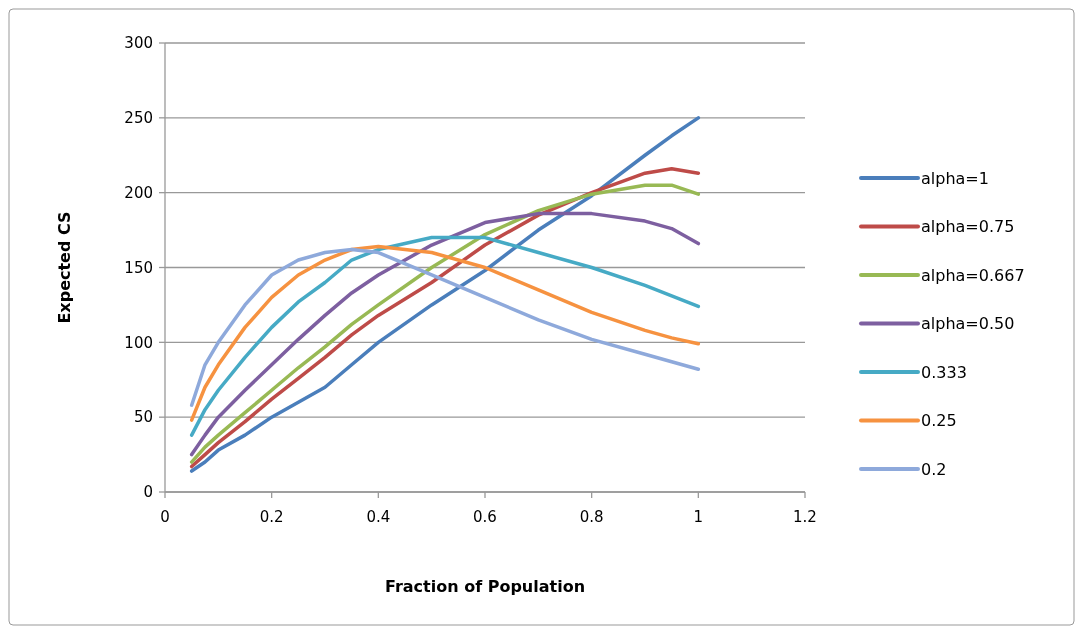 The width and height of the screenshot is (1075, 626). Describe the element at coordinates (934, 469) in the screenshot. I see `legend-label: 0.2` at that location.